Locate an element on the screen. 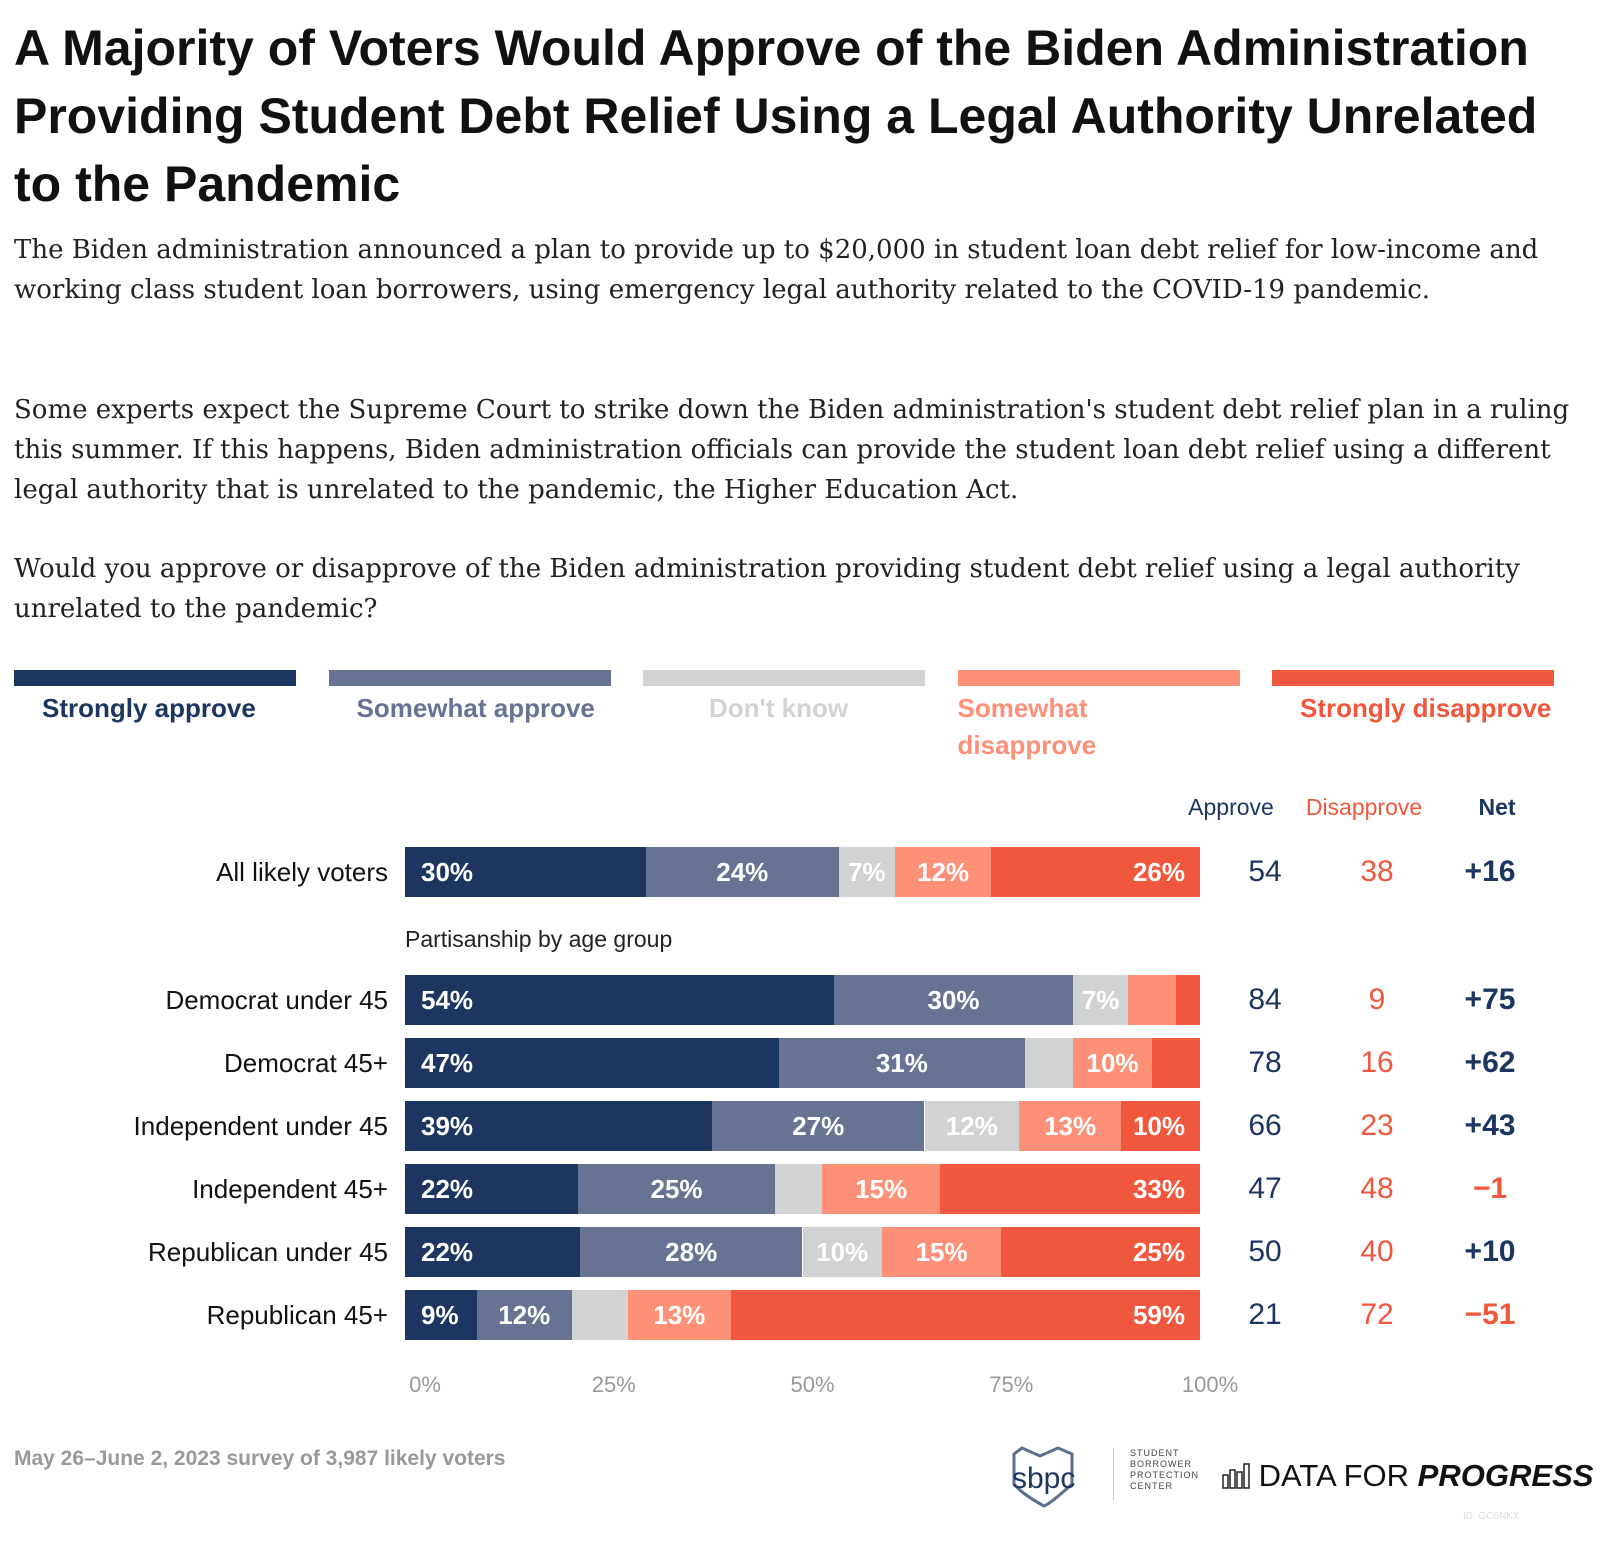  approve-value: 84 is located at coordinates (1265, 999).